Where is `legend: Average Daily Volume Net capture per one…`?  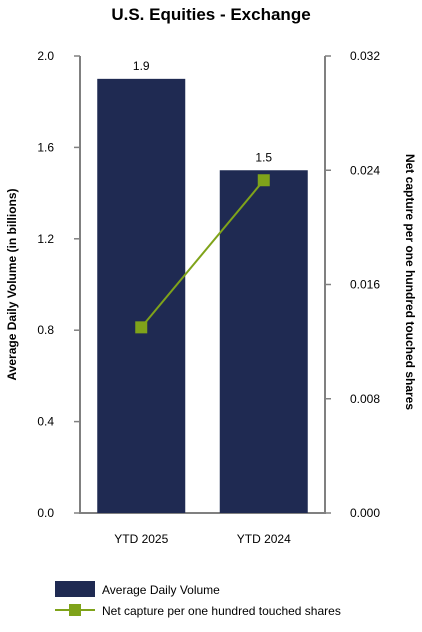
legend: Average Daily Volume Net capture per one… is located at coordinates (198, 599).